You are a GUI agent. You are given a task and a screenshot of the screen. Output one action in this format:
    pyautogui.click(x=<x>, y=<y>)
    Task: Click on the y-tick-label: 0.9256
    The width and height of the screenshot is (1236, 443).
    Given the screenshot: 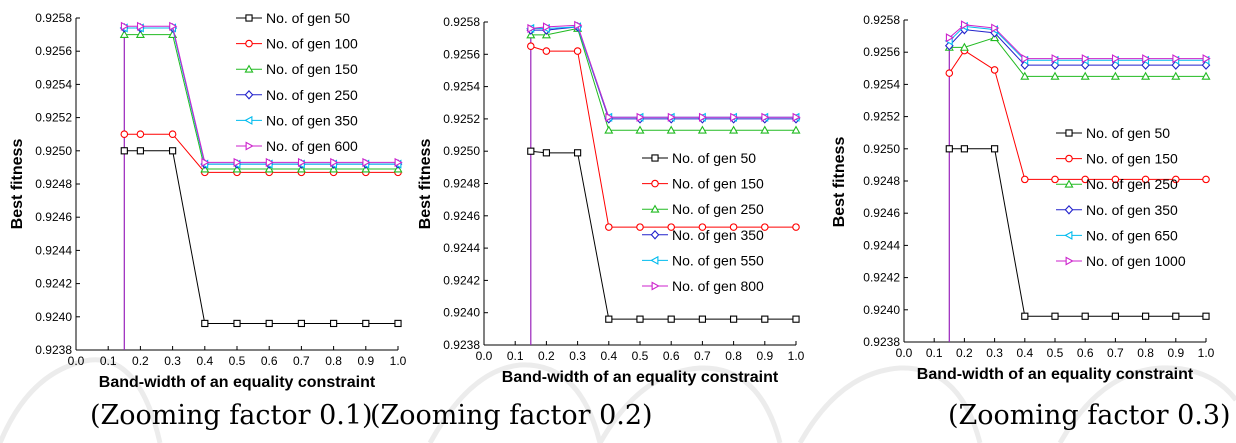 What is the action you would take?
    pyautogui.click(x=53, y=51)
    